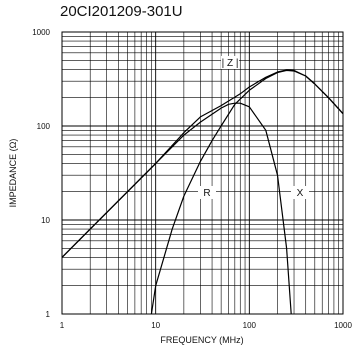 The width and height of the screenshot is (354, 348). I want to click on curve-label: R, so click(206, 193).